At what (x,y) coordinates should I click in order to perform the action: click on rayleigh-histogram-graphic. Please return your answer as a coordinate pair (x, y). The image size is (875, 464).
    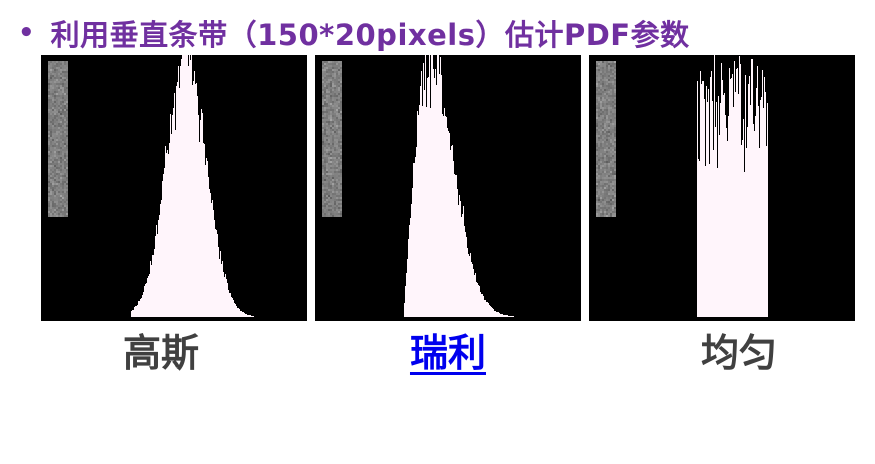
    Looking at the image, I should click on (418, 186).